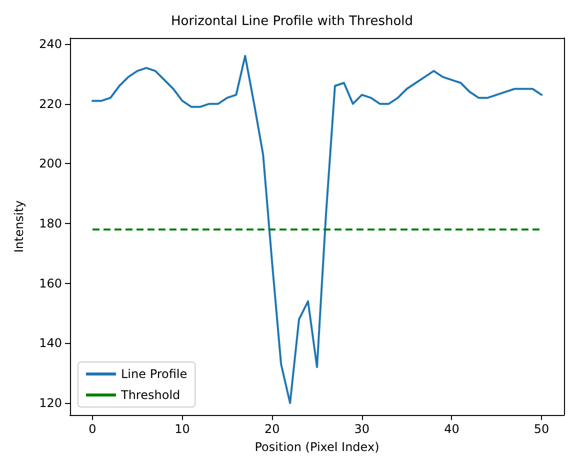  Describe the element at coordinates (50, 223) in the screenshot. I see `y-tick-label: 180` at that location.